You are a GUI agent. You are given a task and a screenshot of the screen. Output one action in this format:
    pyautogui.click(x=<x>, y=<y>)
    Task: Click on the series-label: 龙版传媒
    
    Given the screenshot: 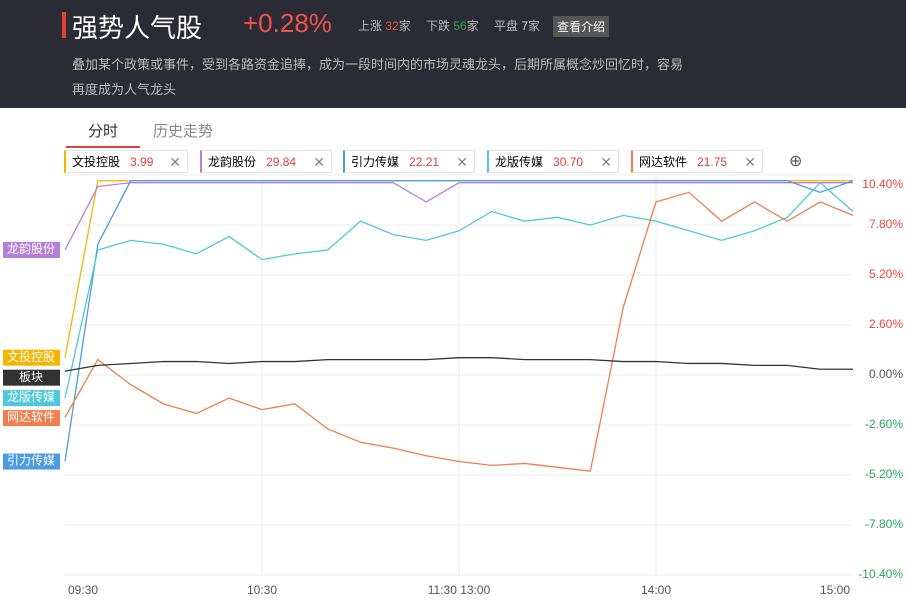 What is the action you would take?
    pyautogui.click(x=31, y=396)
    